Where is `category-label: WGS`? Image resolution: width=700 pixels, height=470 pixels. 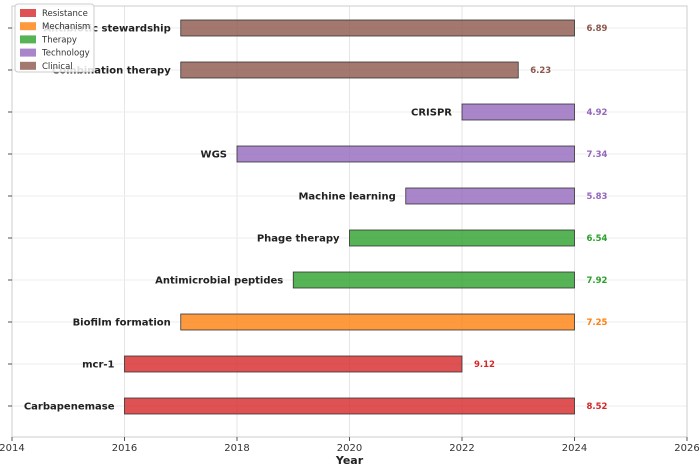
category-label: WGS is located at coordinates (214, 155).